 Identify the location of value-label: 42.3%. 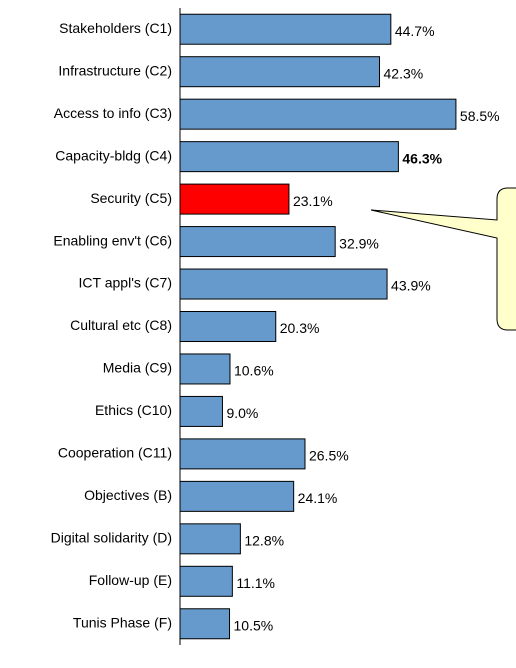
(404, 73).